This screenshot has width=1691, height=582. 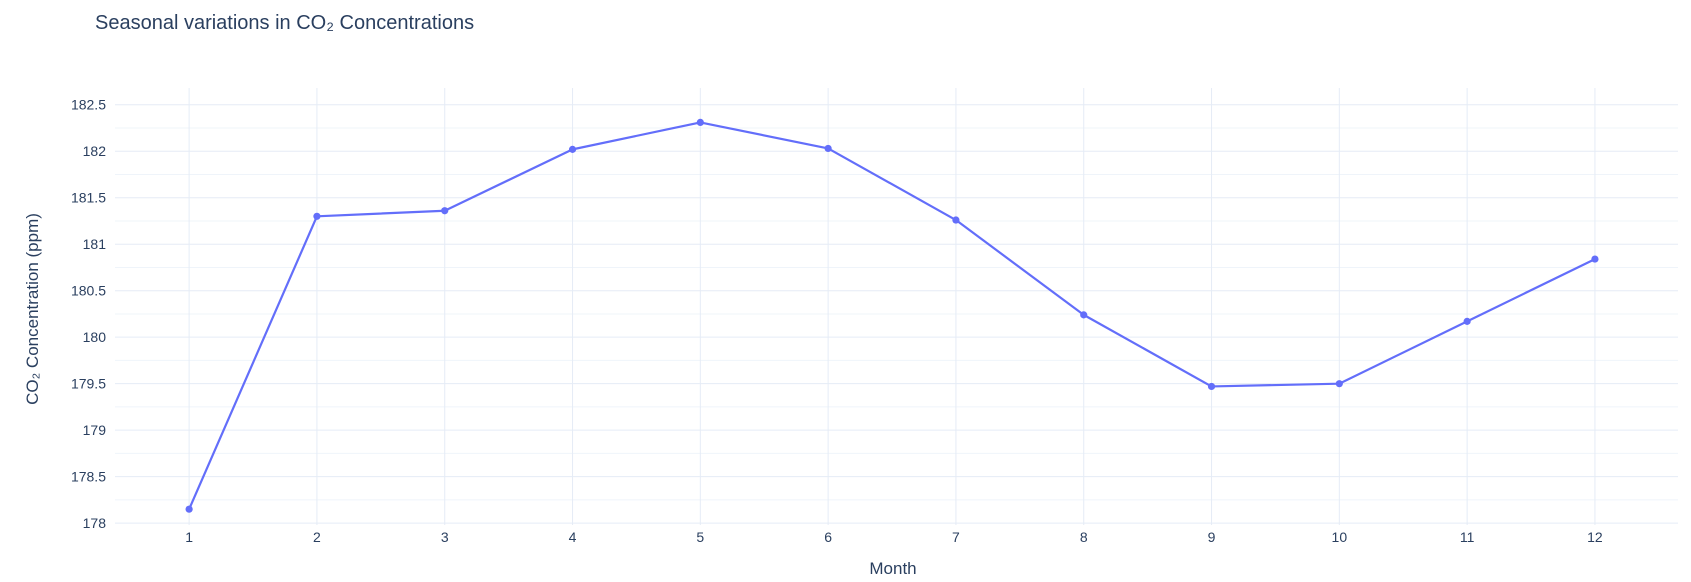 What do you see at coordinates (1595, 537) in the screenshot?
I see `x-tick-label: 12` at bounding box center [1595, 537].